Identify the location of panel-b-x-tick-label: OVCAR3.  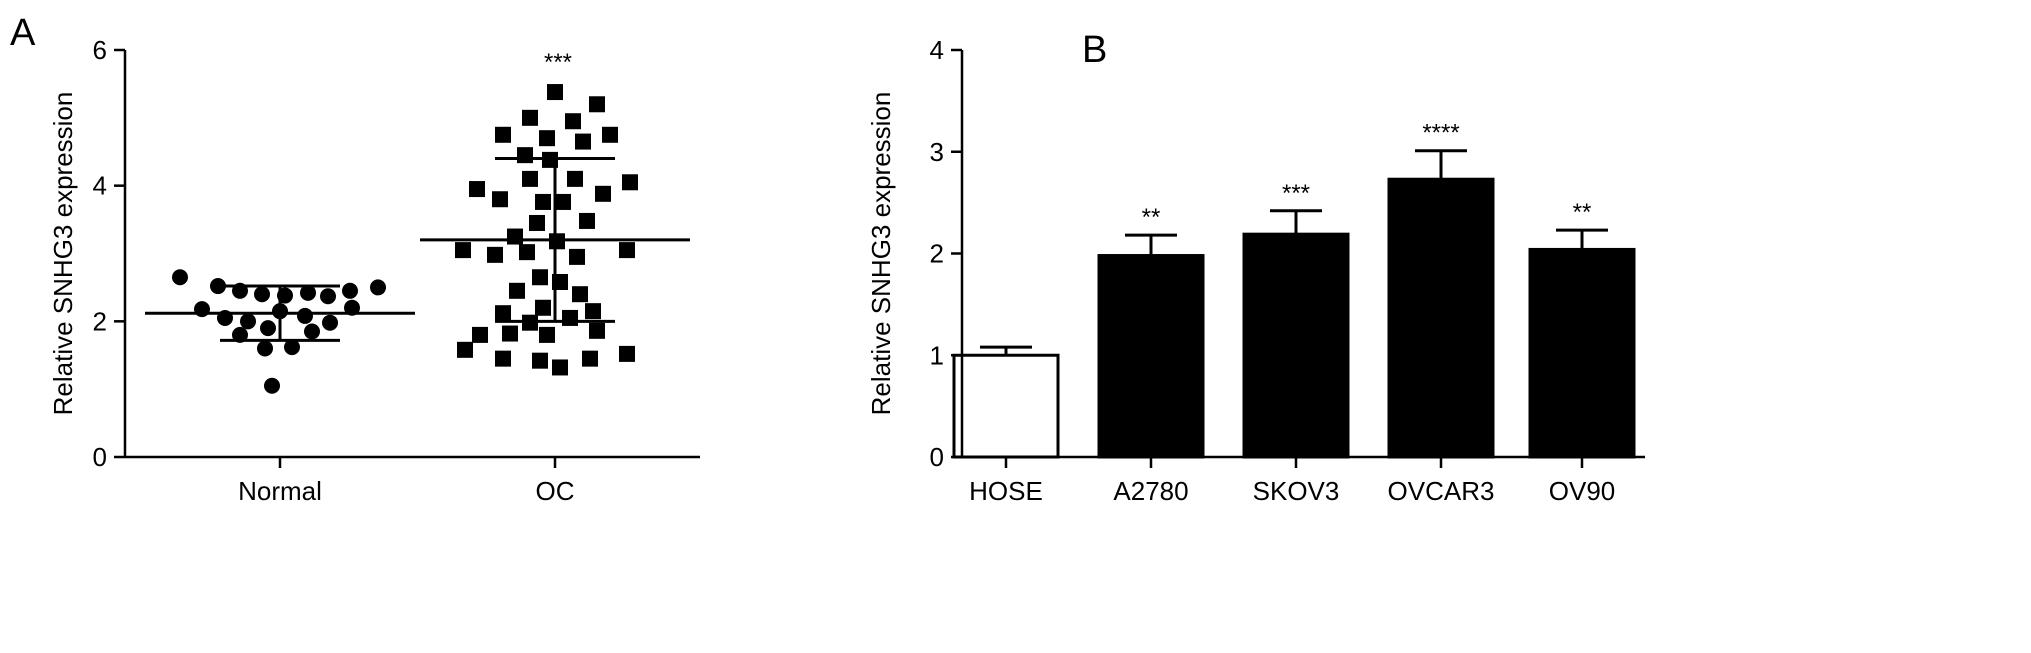
(1441, 491).